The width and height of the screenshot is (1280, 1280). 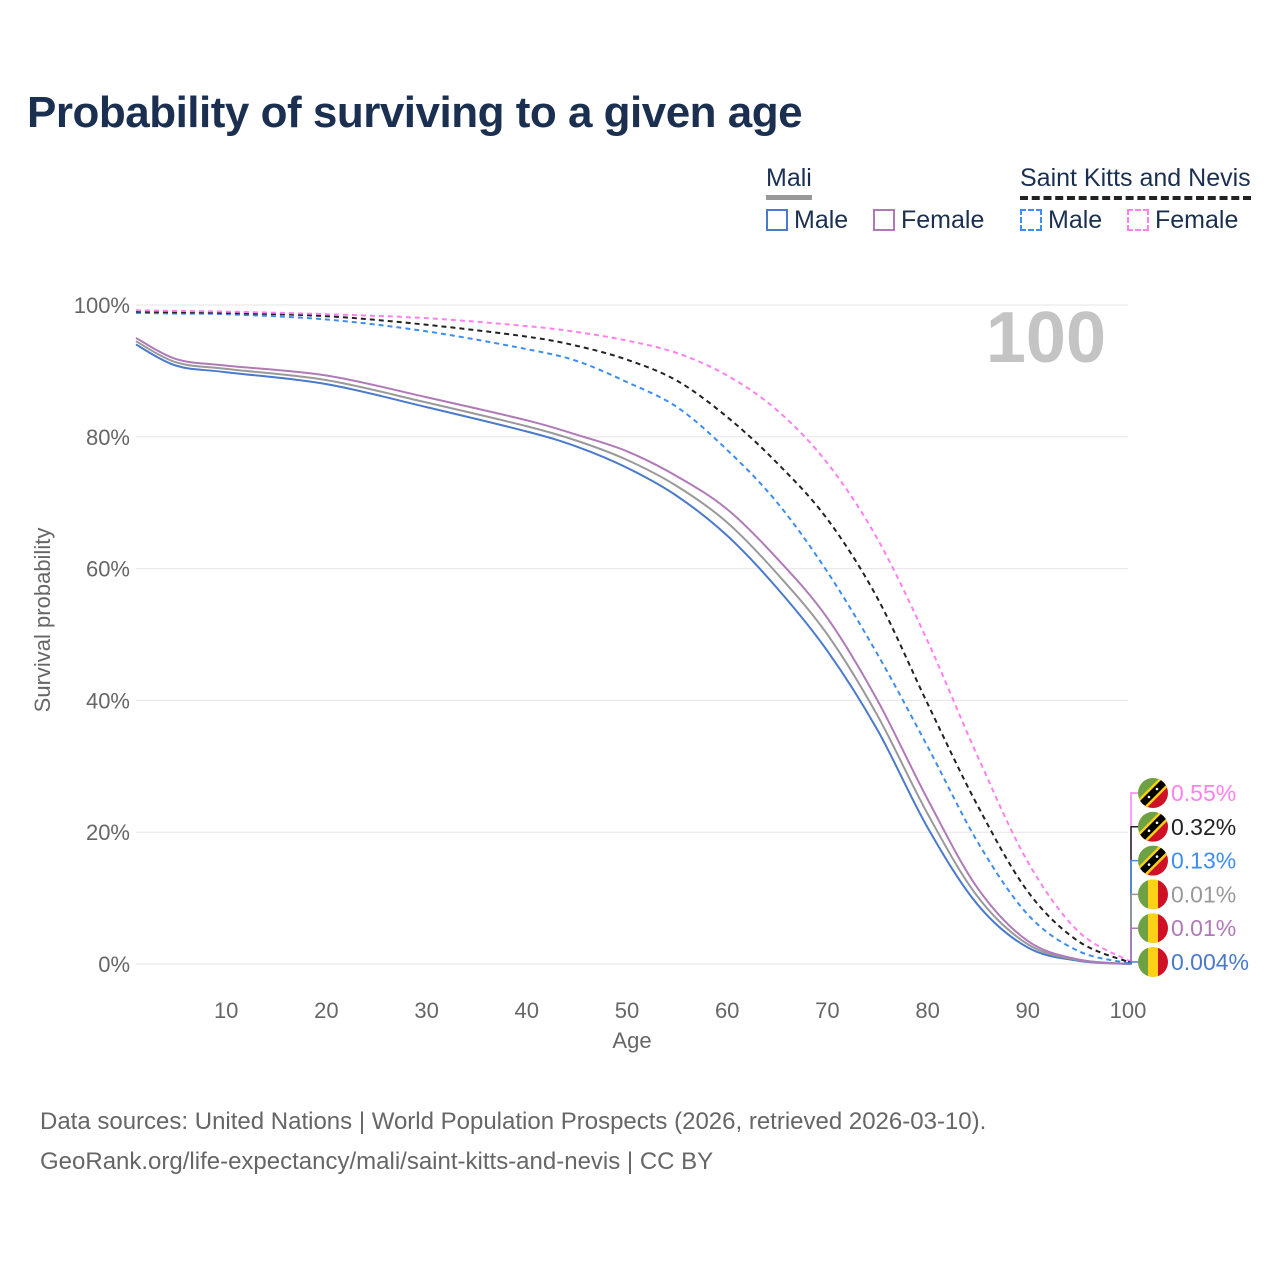 I want to click on y-tick-label: 0%, so click(x=114, y=964).